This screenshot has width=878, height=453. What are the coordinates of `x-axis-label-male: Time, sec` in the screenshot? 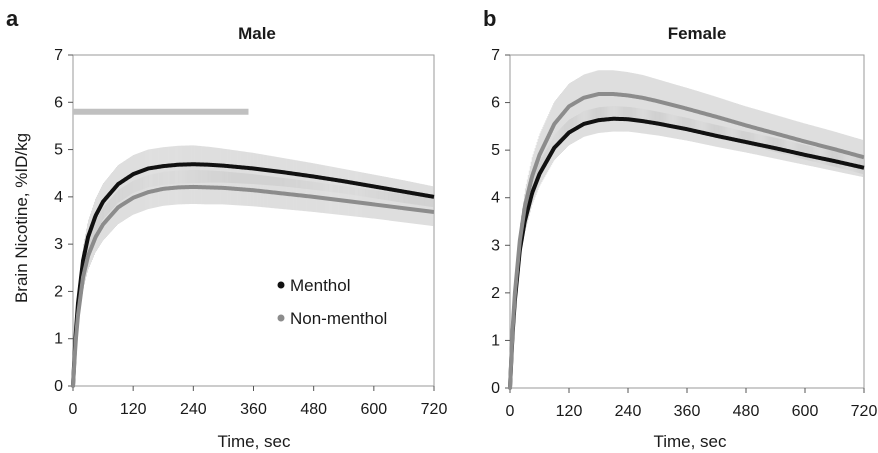 It's located at (254, 441).